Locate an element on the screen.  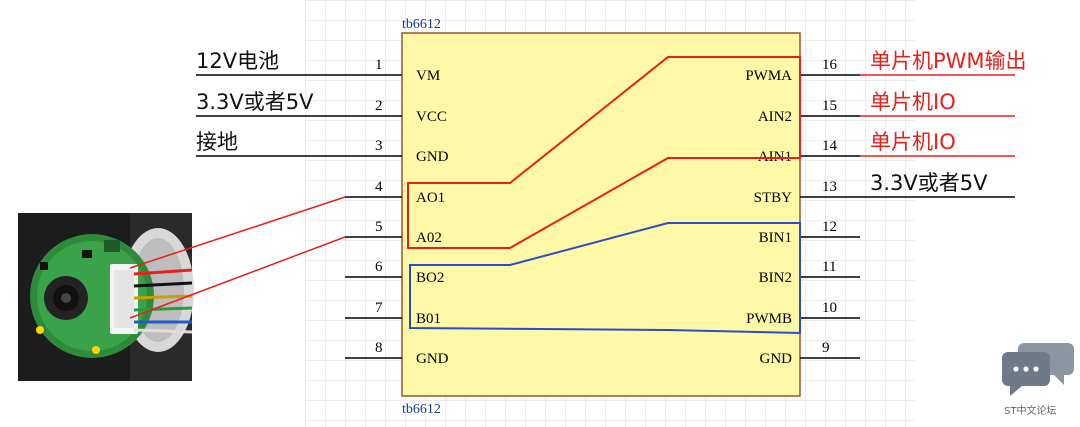
pin-number: 5 is located at coordinates (379, 227).